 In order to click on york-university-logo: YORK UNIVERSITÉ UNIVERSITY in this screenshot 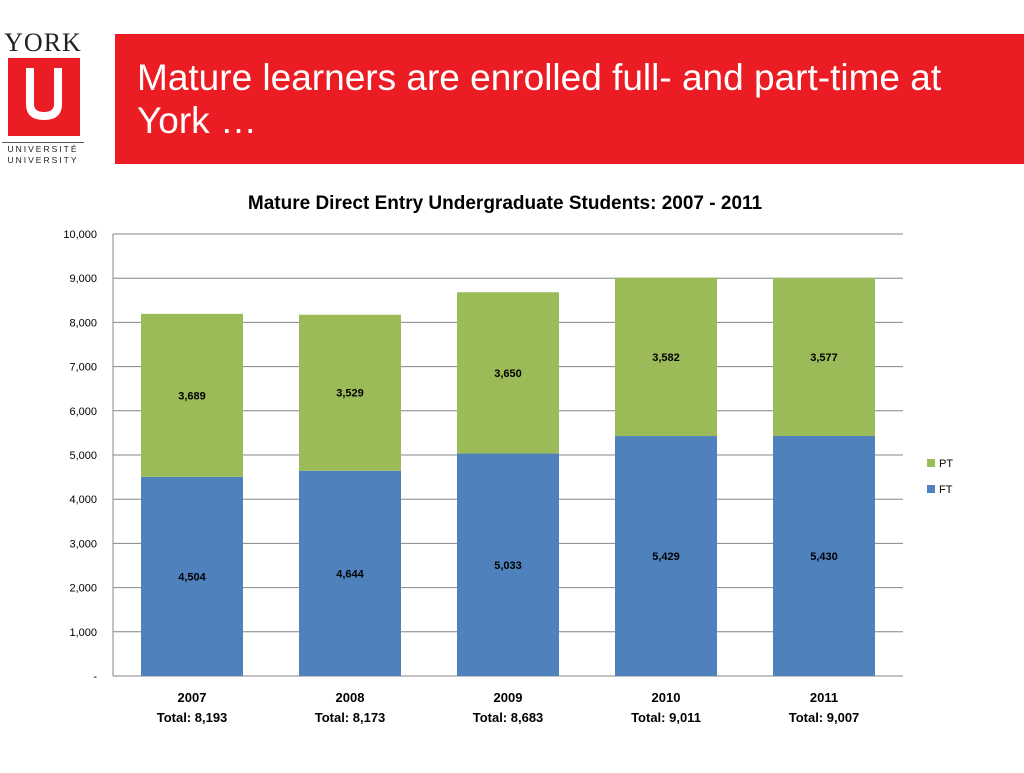, I will do `click(43, 100)`.